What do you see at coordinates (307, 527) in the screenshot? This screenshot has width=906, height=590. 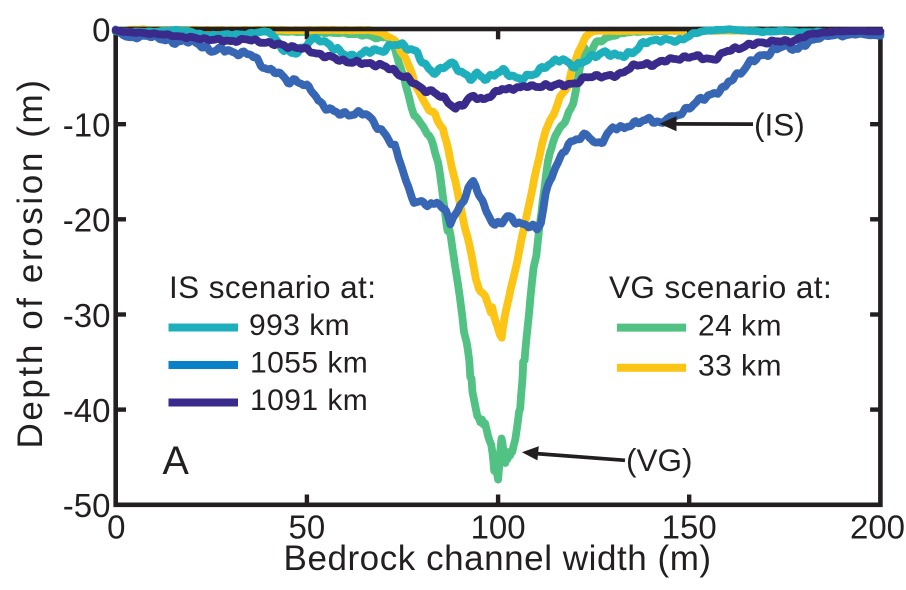 I see `svg-text: 50` at bounding box center [307, 527].